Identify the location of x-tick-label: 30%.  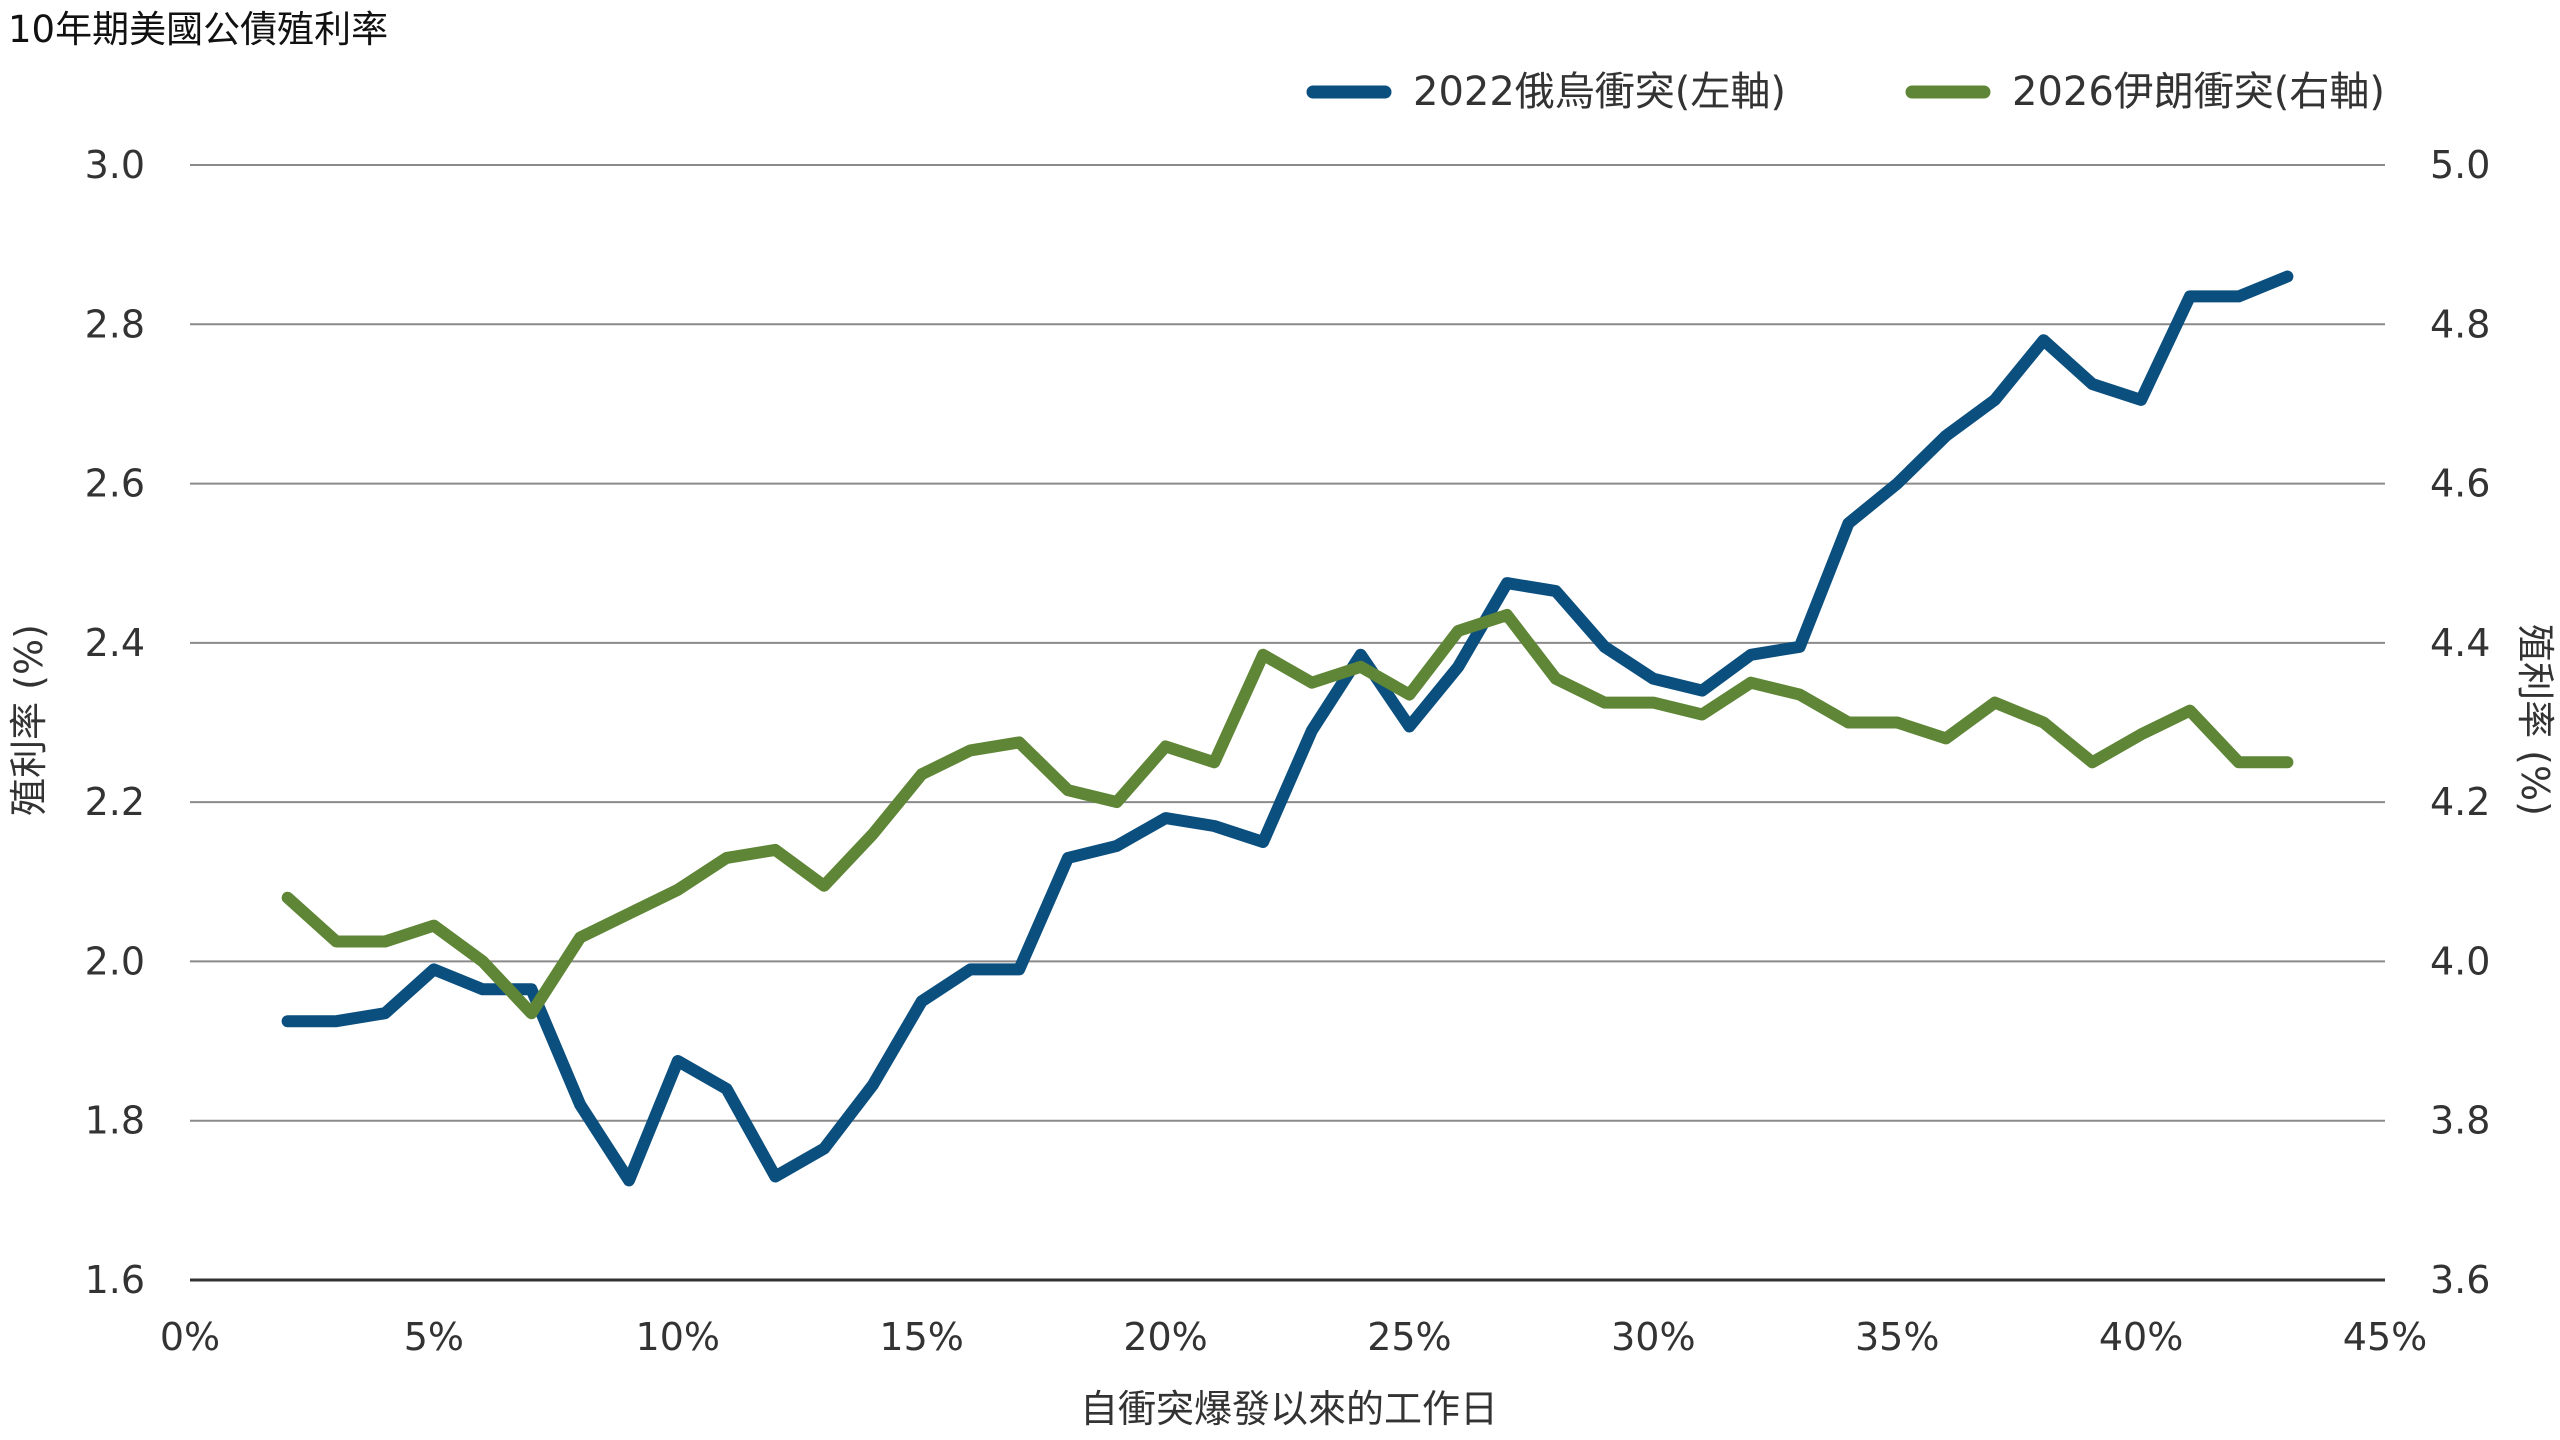
(1653, 1337).